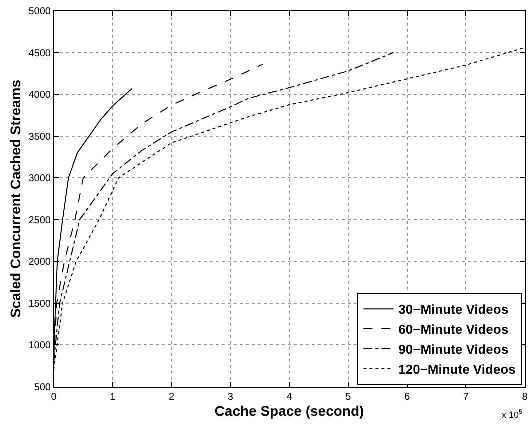  I want to click on x-tick-label: 7, so click(466, 397).